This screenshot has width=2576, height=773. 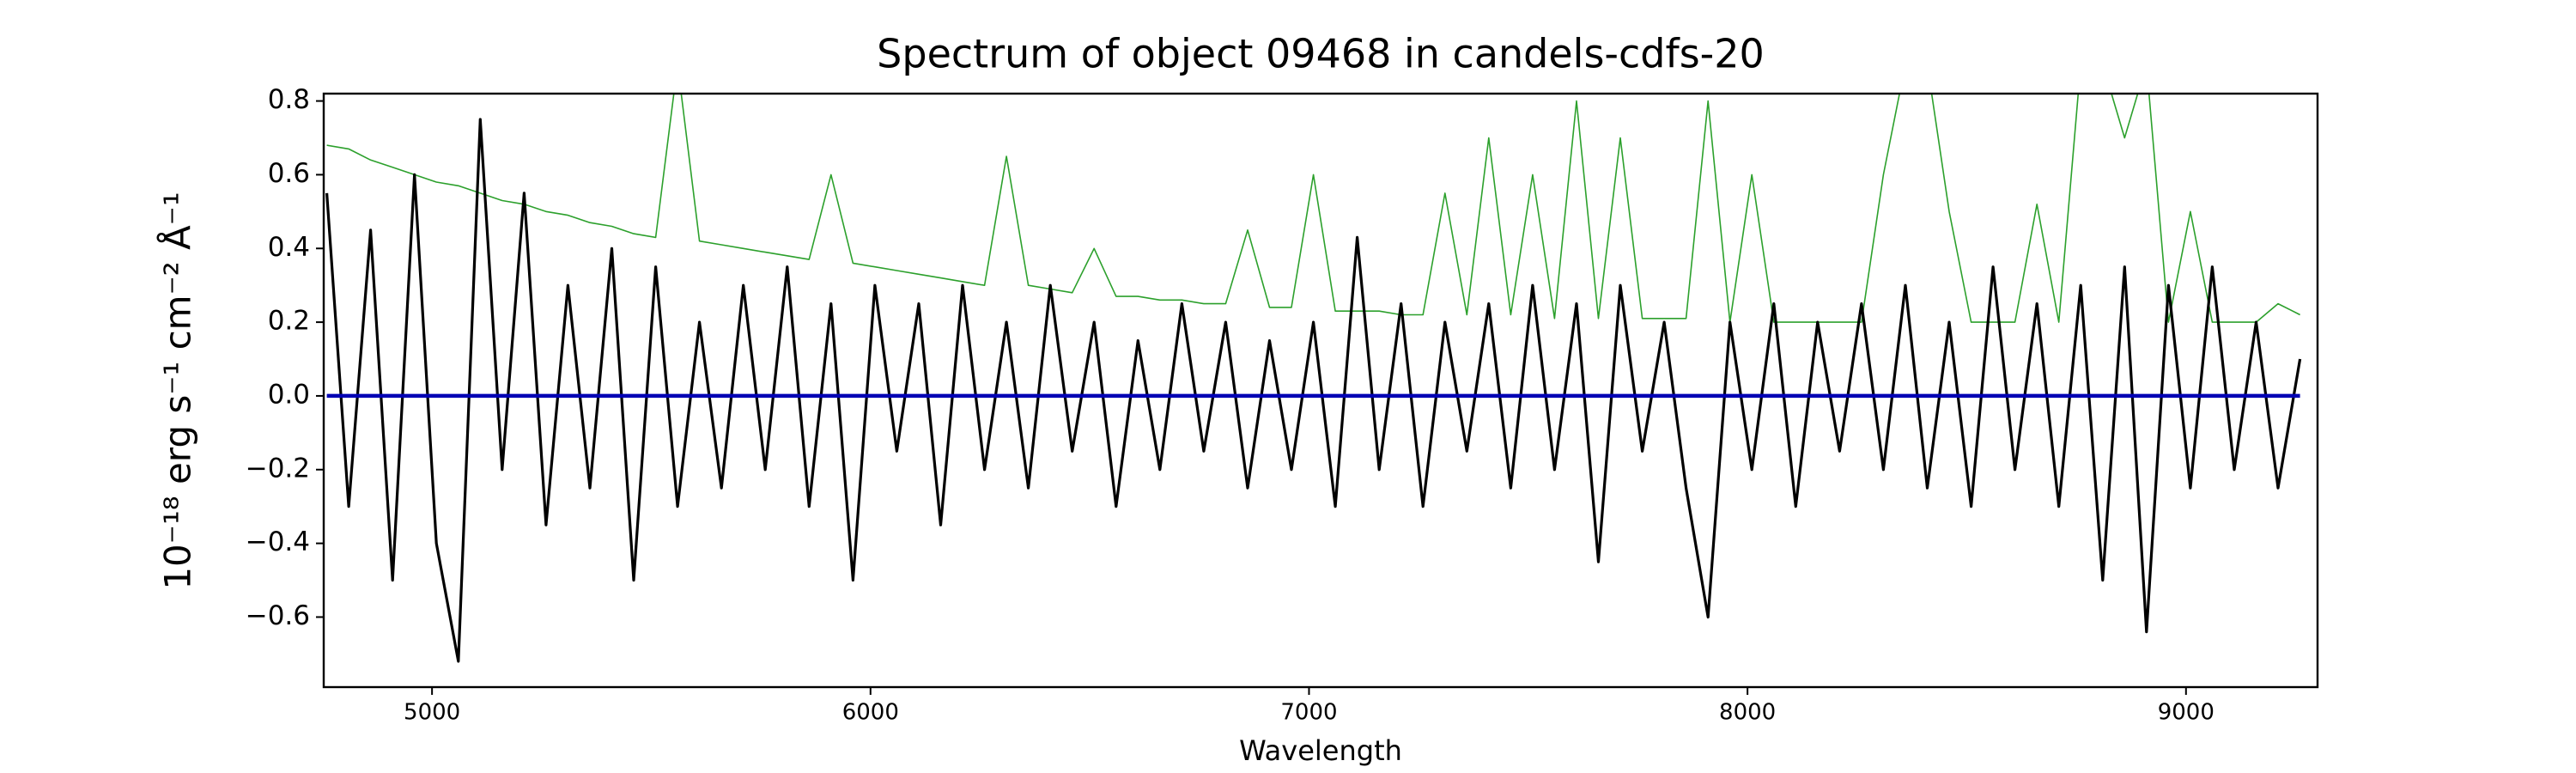 I want to click on x-tick-label: 5000, so click(x=432, y=713).